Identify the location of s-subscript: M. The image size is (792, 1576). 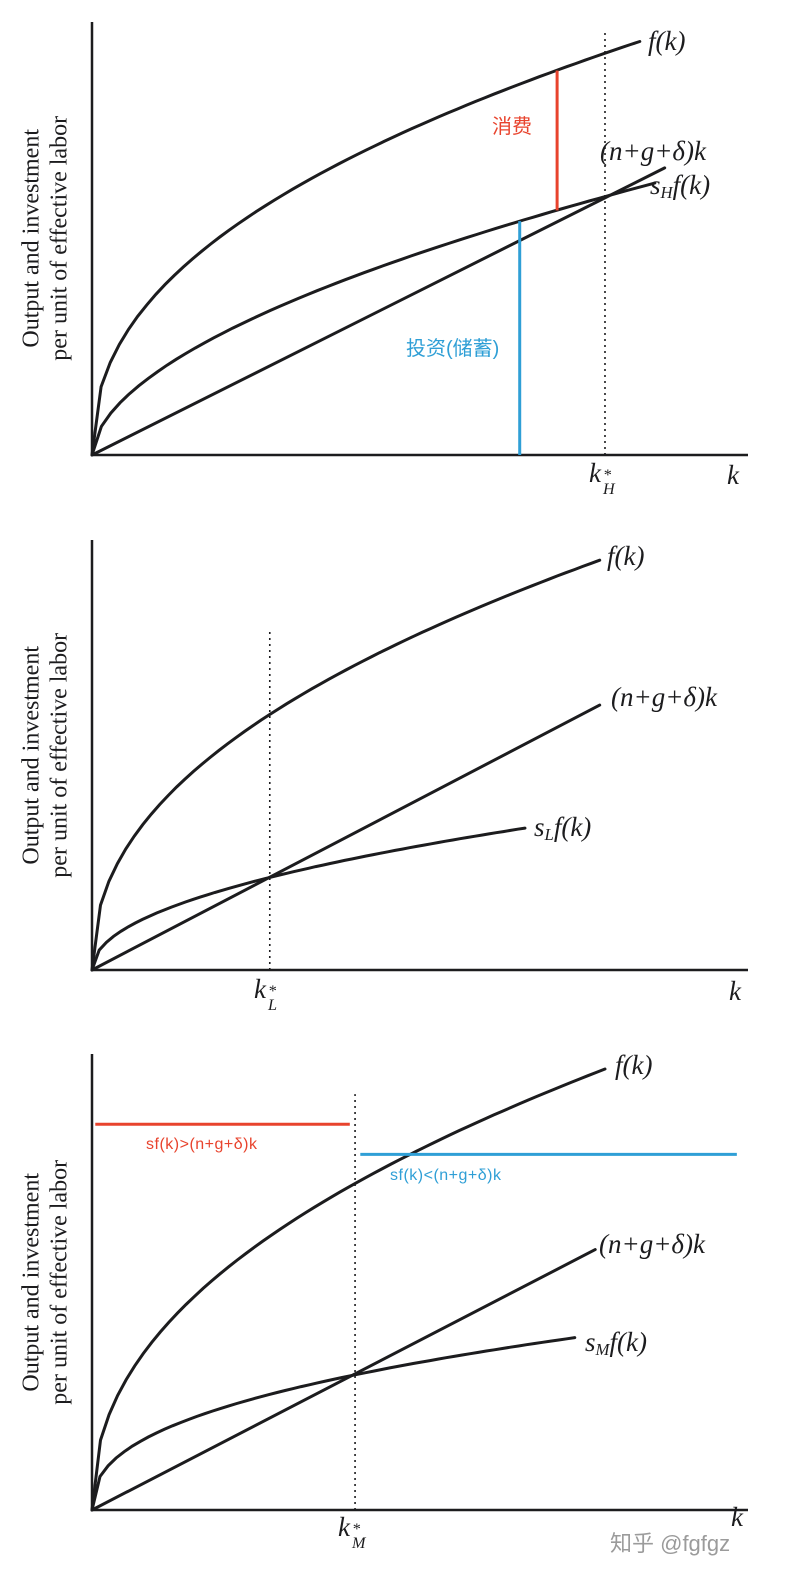
(602, 1350).